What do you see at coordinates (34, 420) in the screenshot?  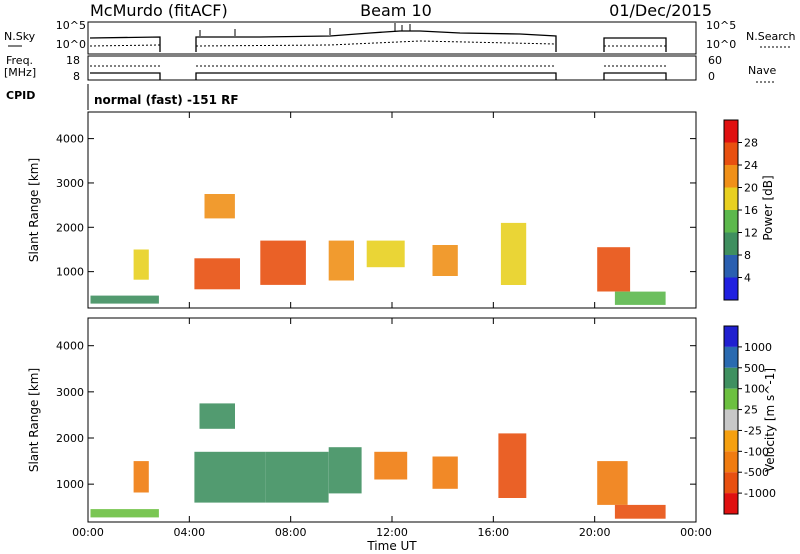 I see `velocity-ylabel: Slant Range [km]` at bounding box center [34, 420].